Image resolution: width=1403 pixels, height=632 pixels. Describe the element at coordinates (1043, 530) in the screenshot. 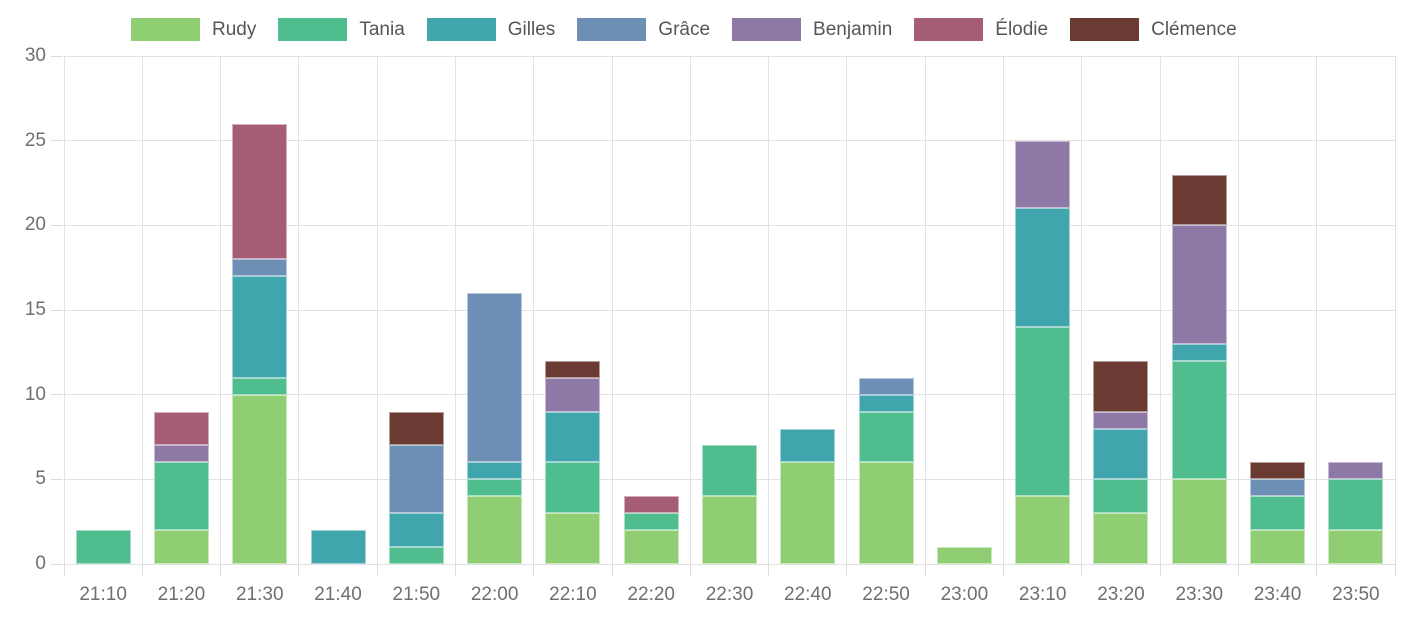

I see `bar-segment-23-10-rudy` at that location.